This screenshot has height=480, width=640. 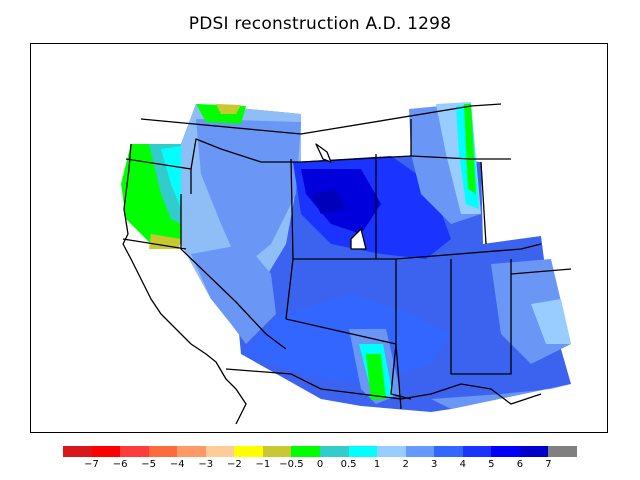 What do you see at coordinates (91, 464) in the screenshot?
I see `legend-tick-label: −7` at bounding box center [91, 464].